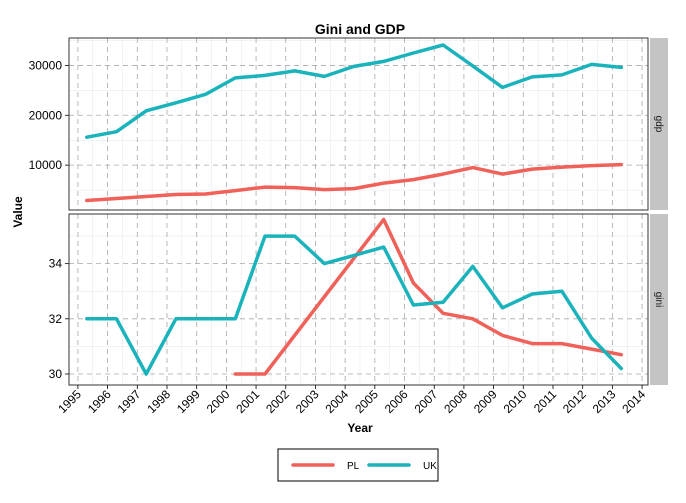 The height and width of the screenshot is (503, 686). I want to click on x-tick-label: 2012, so click(574, 401).